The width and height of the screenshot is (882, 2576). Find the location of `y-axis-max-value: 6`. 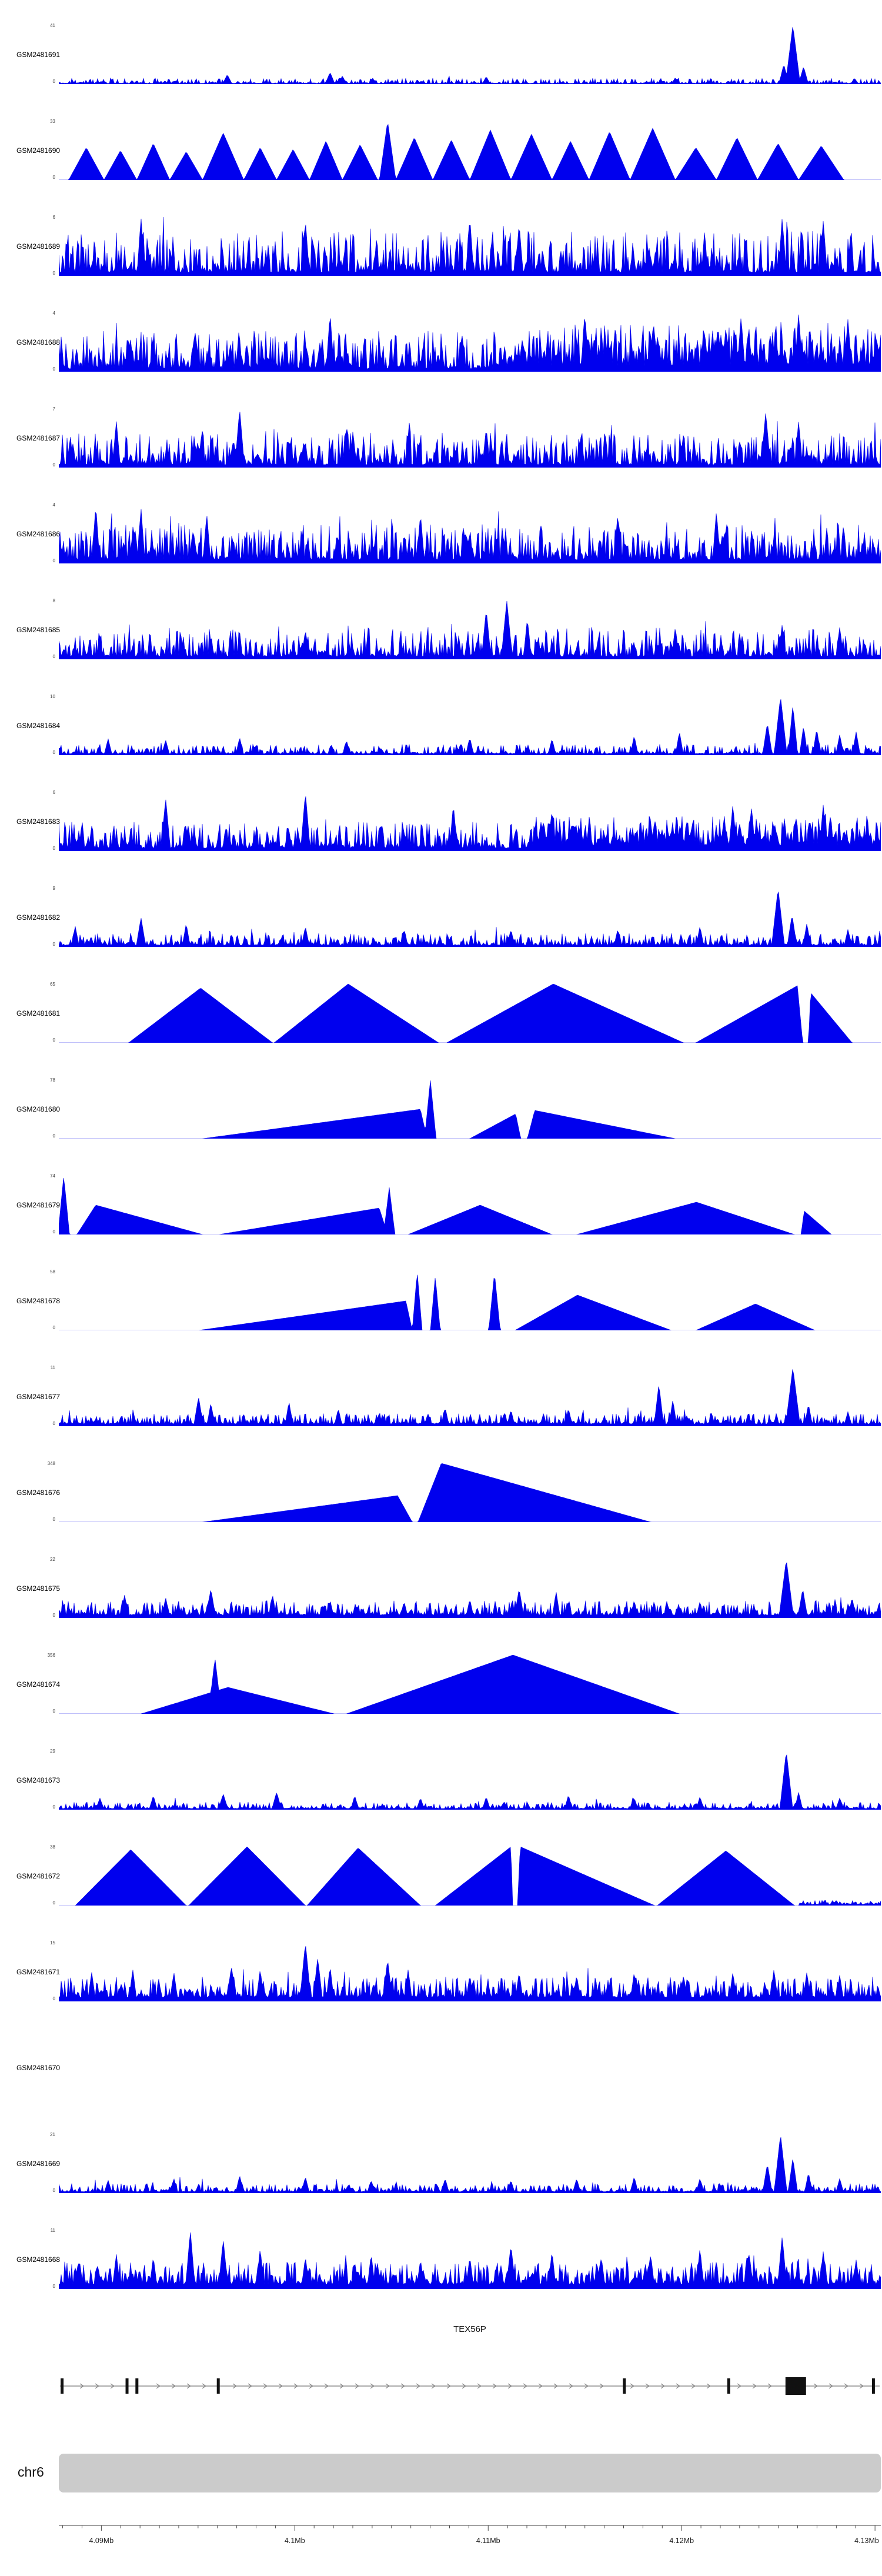

y-axis-max-value: 6 is located at coordinates (53, 792).